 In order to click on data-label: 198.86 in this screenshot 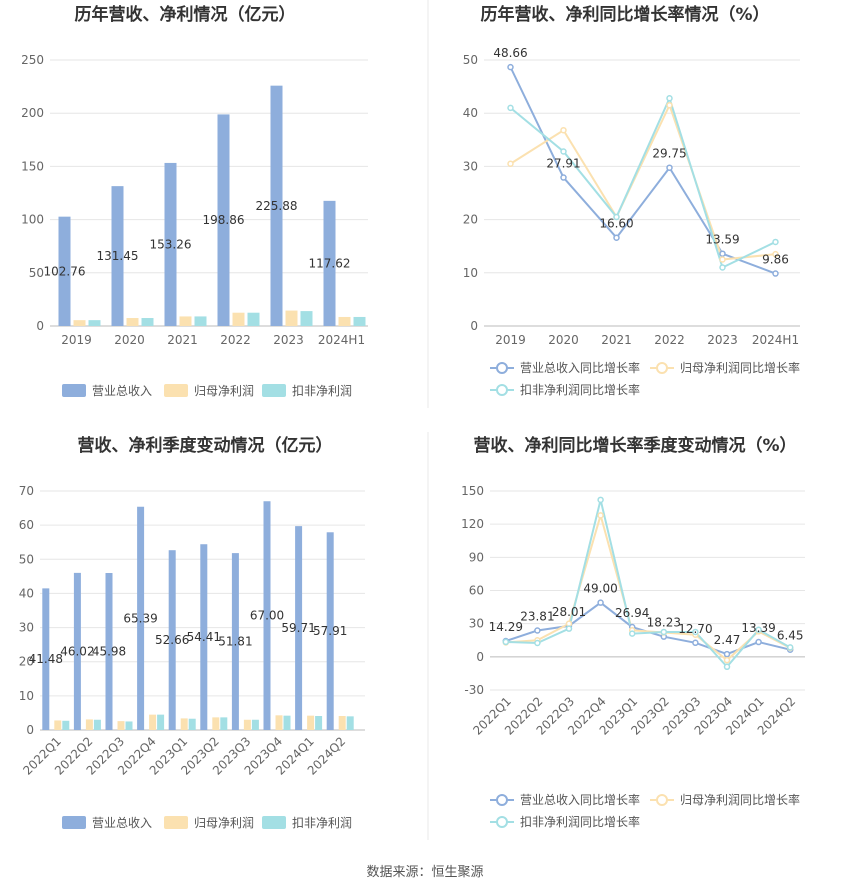, I will do `click(224, 220)`.